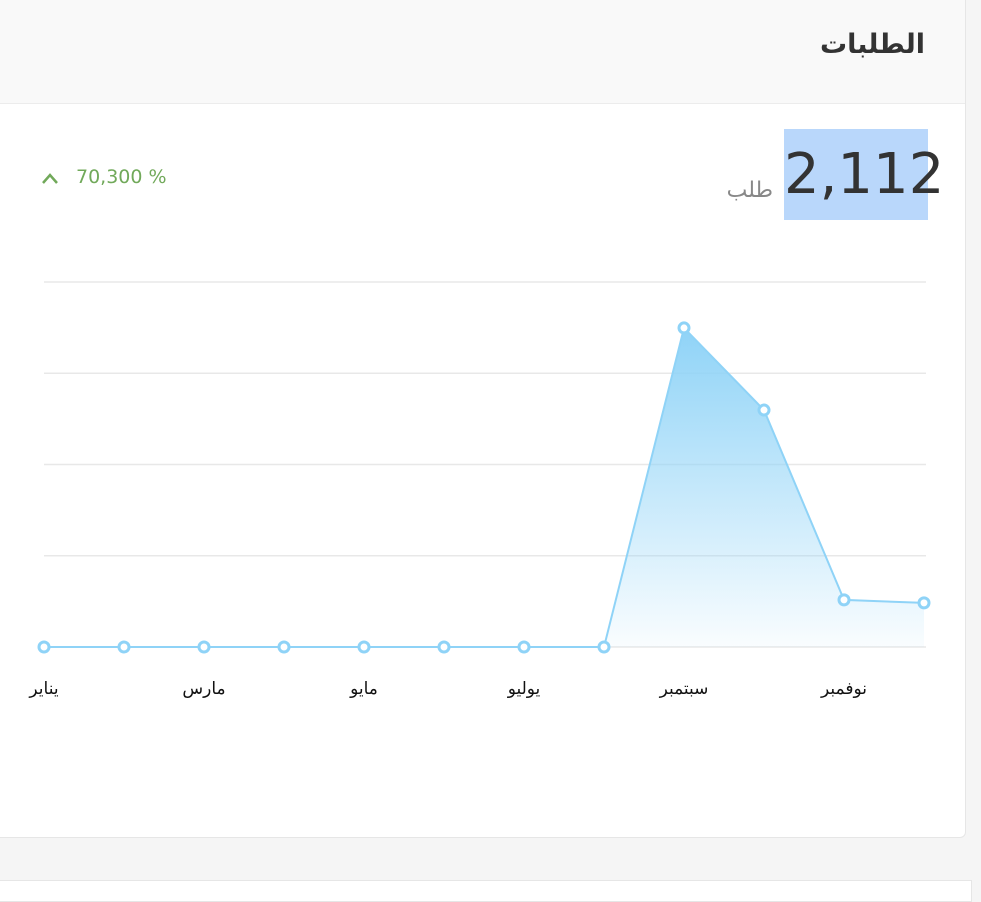  What do you see at coordinates (482, 52) in the screenshot?
I see `card-header: الطلبات` at bounding box center [482, 52].